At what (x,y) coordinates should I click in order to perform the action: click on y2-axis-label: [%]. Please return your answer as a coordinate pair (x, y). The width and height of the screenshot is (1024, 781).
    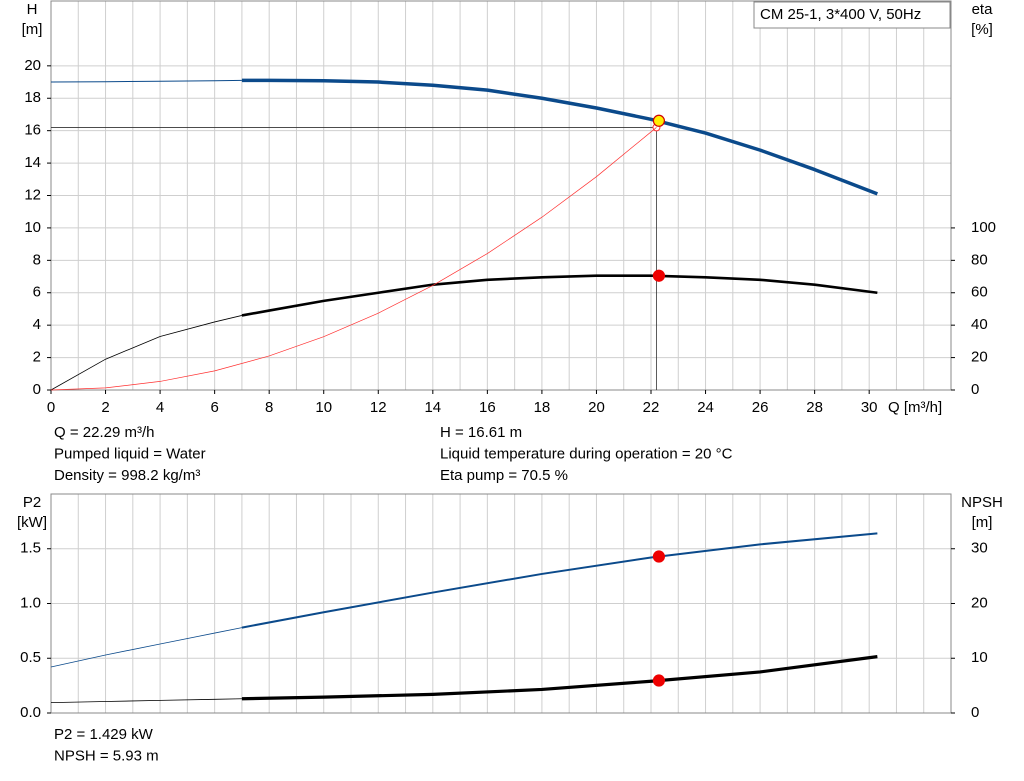
    Looking at the image, I should click on (982, 29).